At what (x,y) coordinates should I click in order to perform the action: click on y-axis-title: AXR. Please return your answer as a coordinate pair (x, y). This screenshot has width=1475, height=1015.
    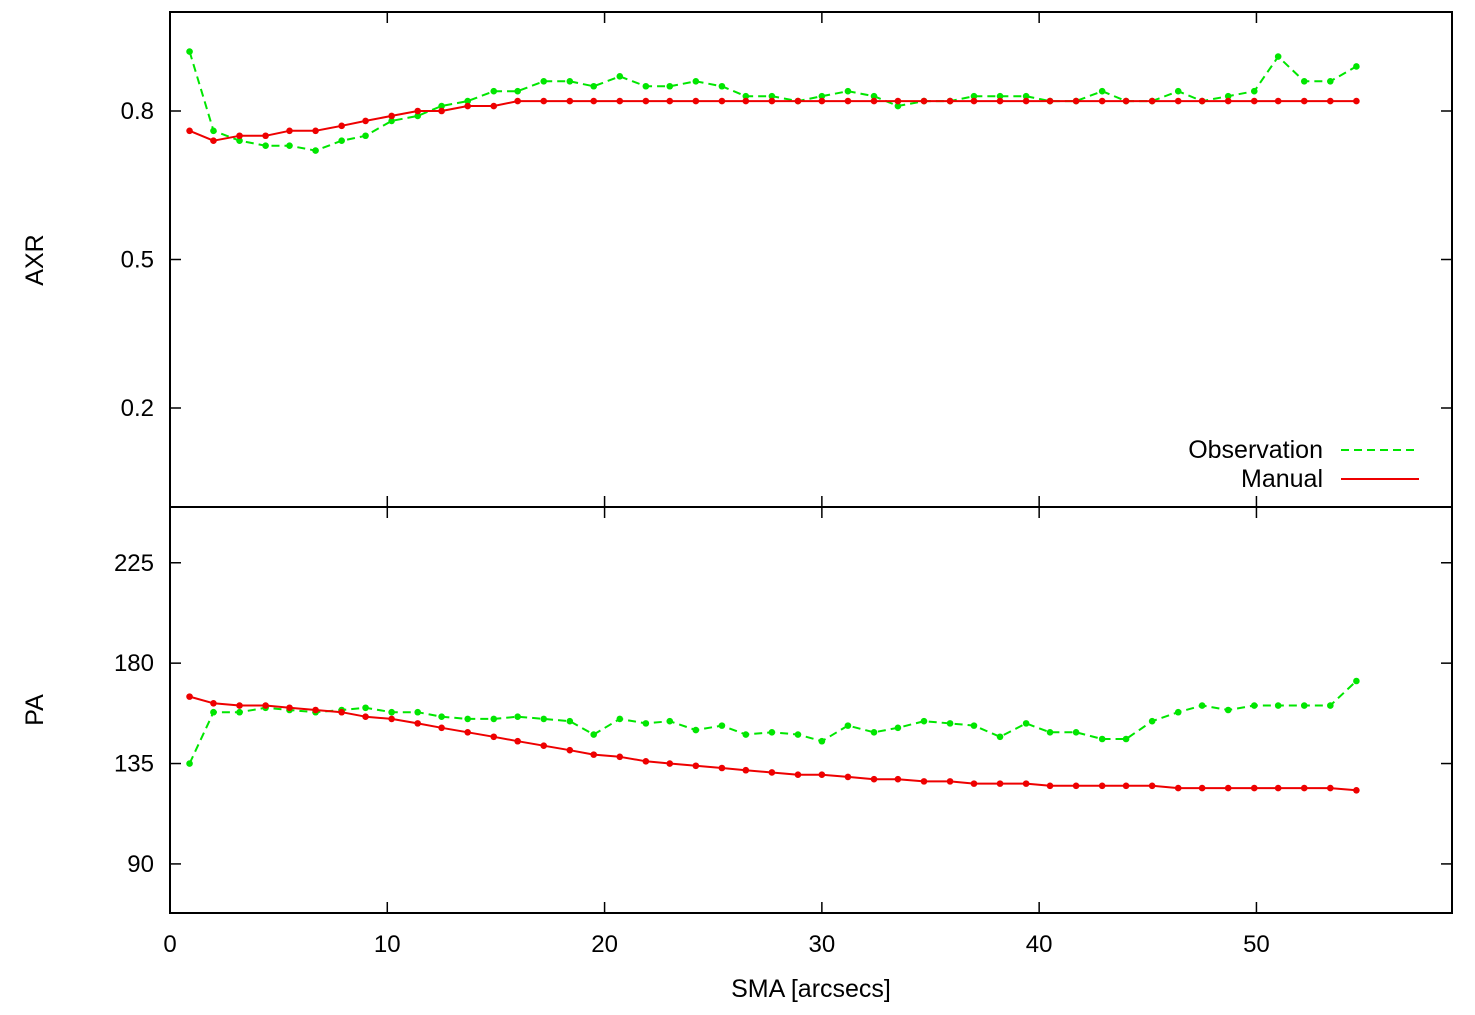
    Looking at the image, I should click on (35, 259).